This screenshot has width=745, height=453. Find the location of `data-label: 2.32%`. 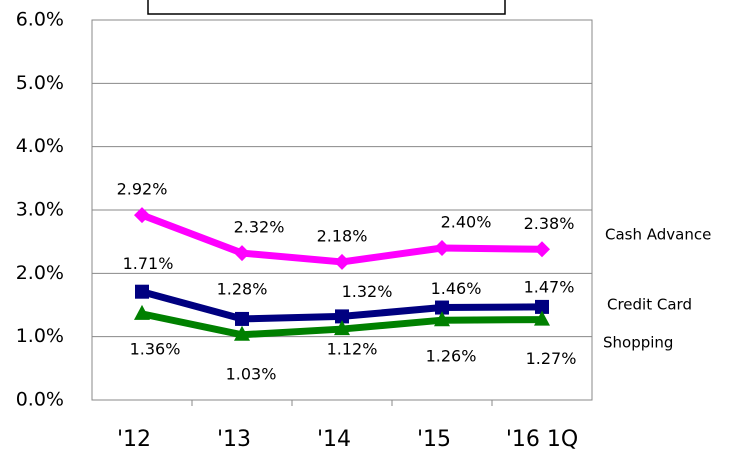

data-label: 2.32% is located at coordinates (259, 227).